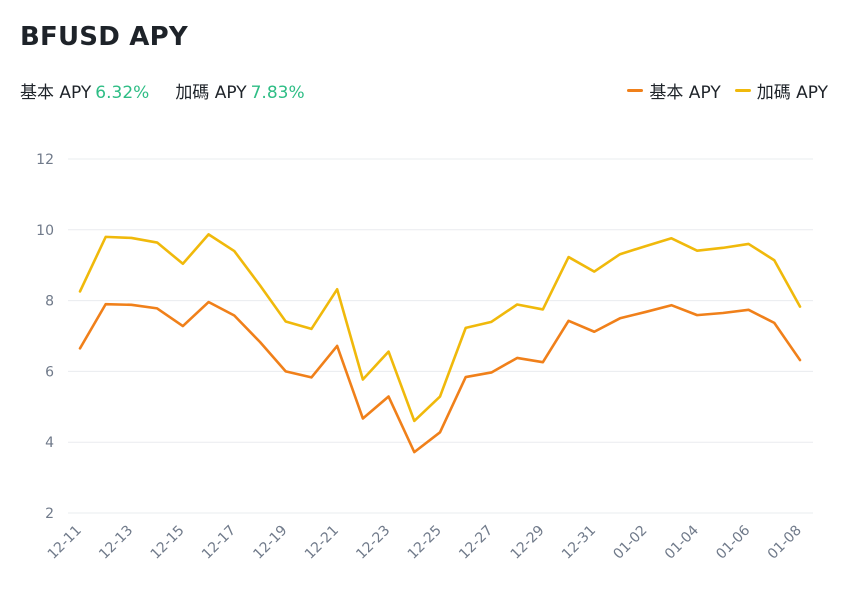 The height and width of the screenshot is (599, 852). I want to click on x-tick-label: 01-08, so click(785, 543).